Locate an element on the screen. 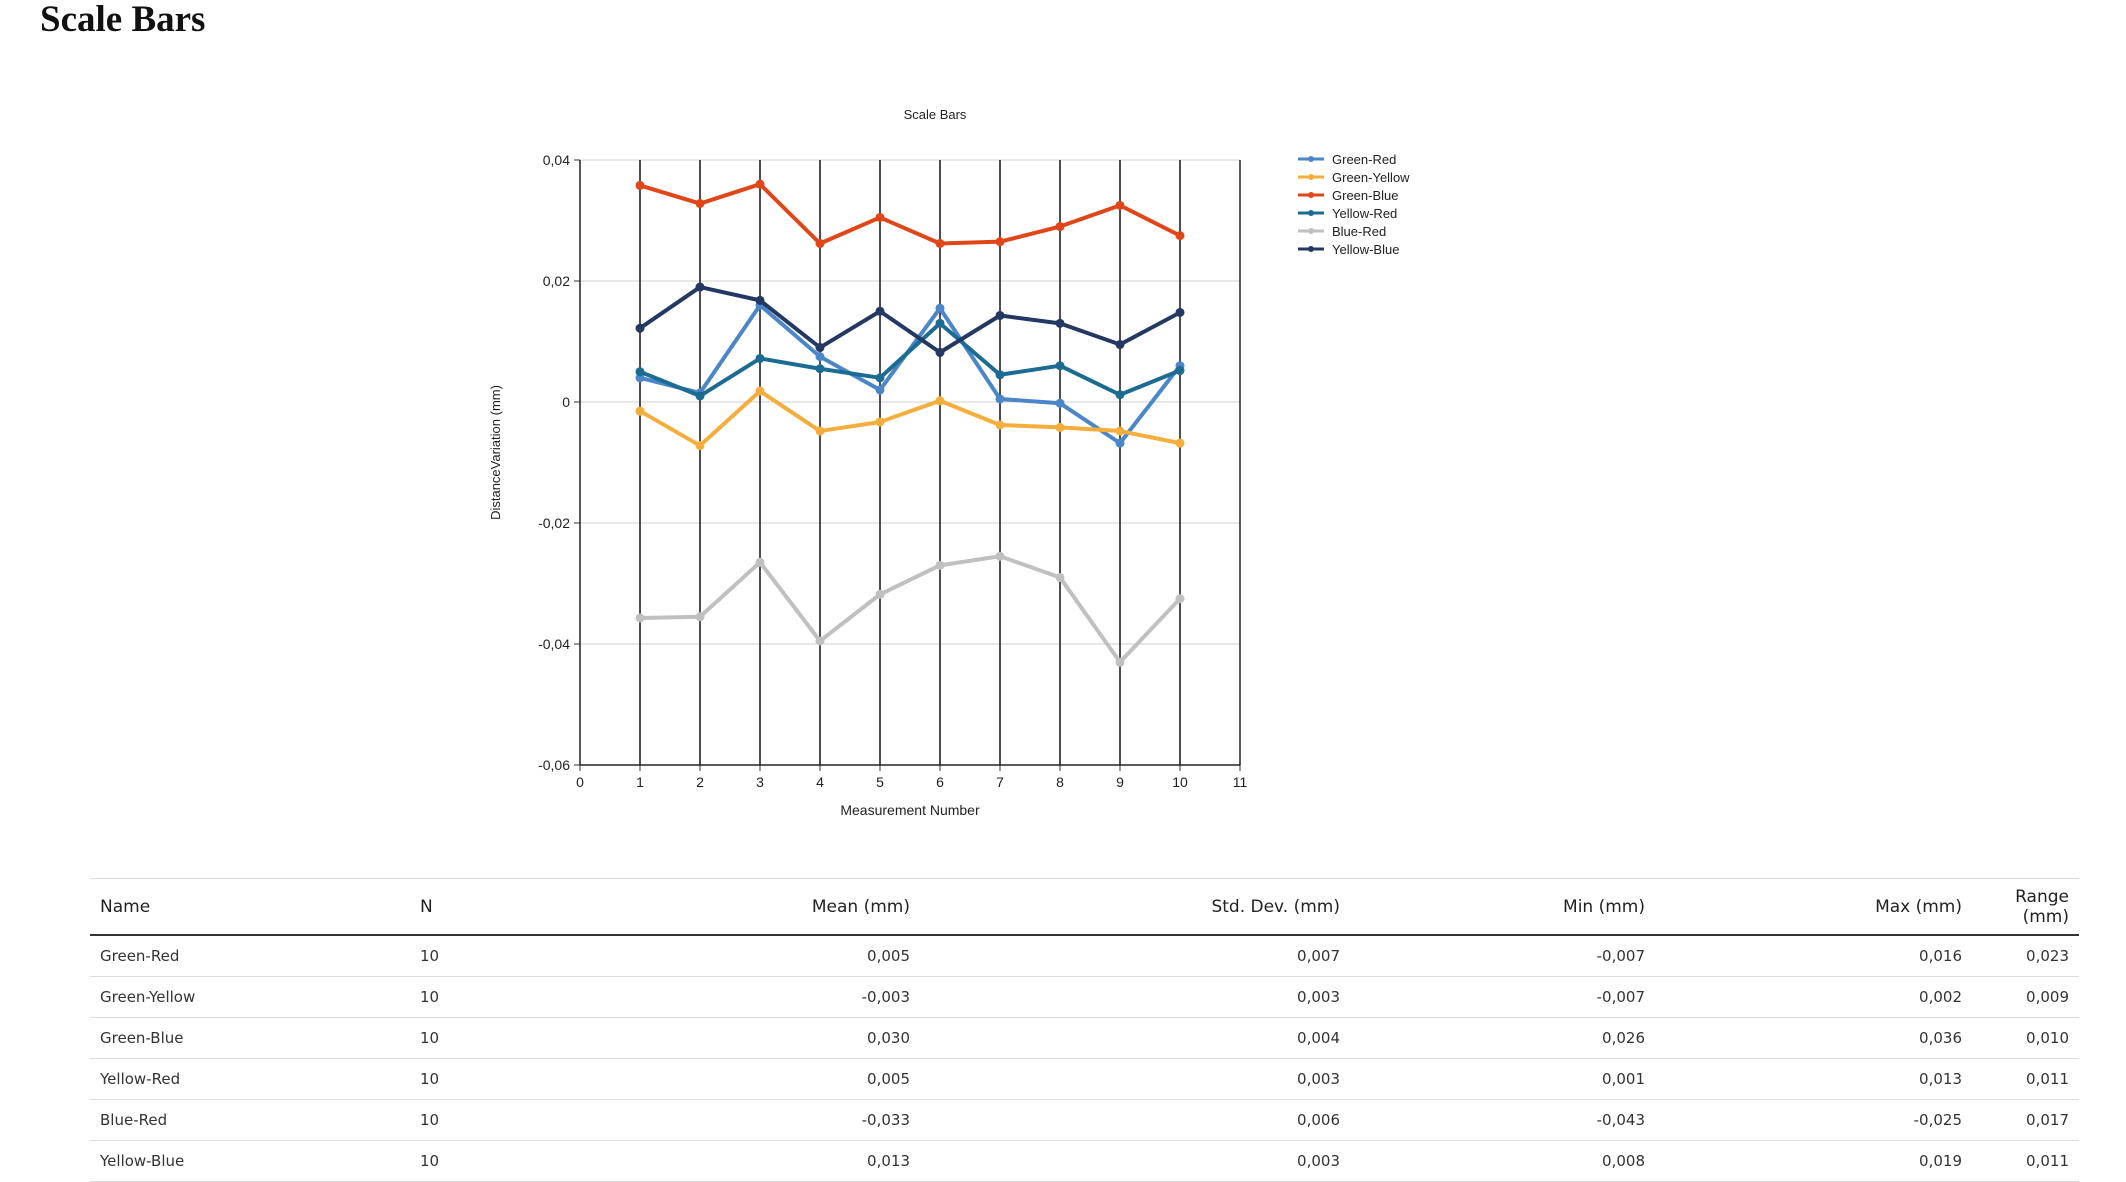 The image size is (2126, 1182). cell-min: -0,043 is located at coordinates (1502, 1120).